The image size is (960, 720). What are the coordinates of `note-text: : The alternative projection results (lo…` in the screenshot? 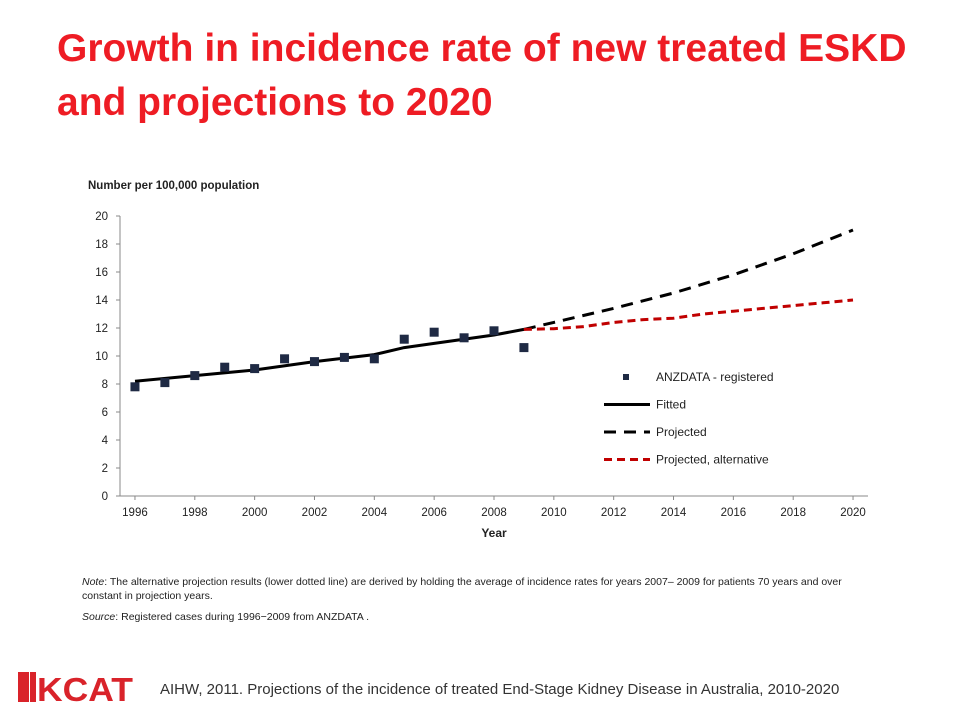 It's located at (462, 589).